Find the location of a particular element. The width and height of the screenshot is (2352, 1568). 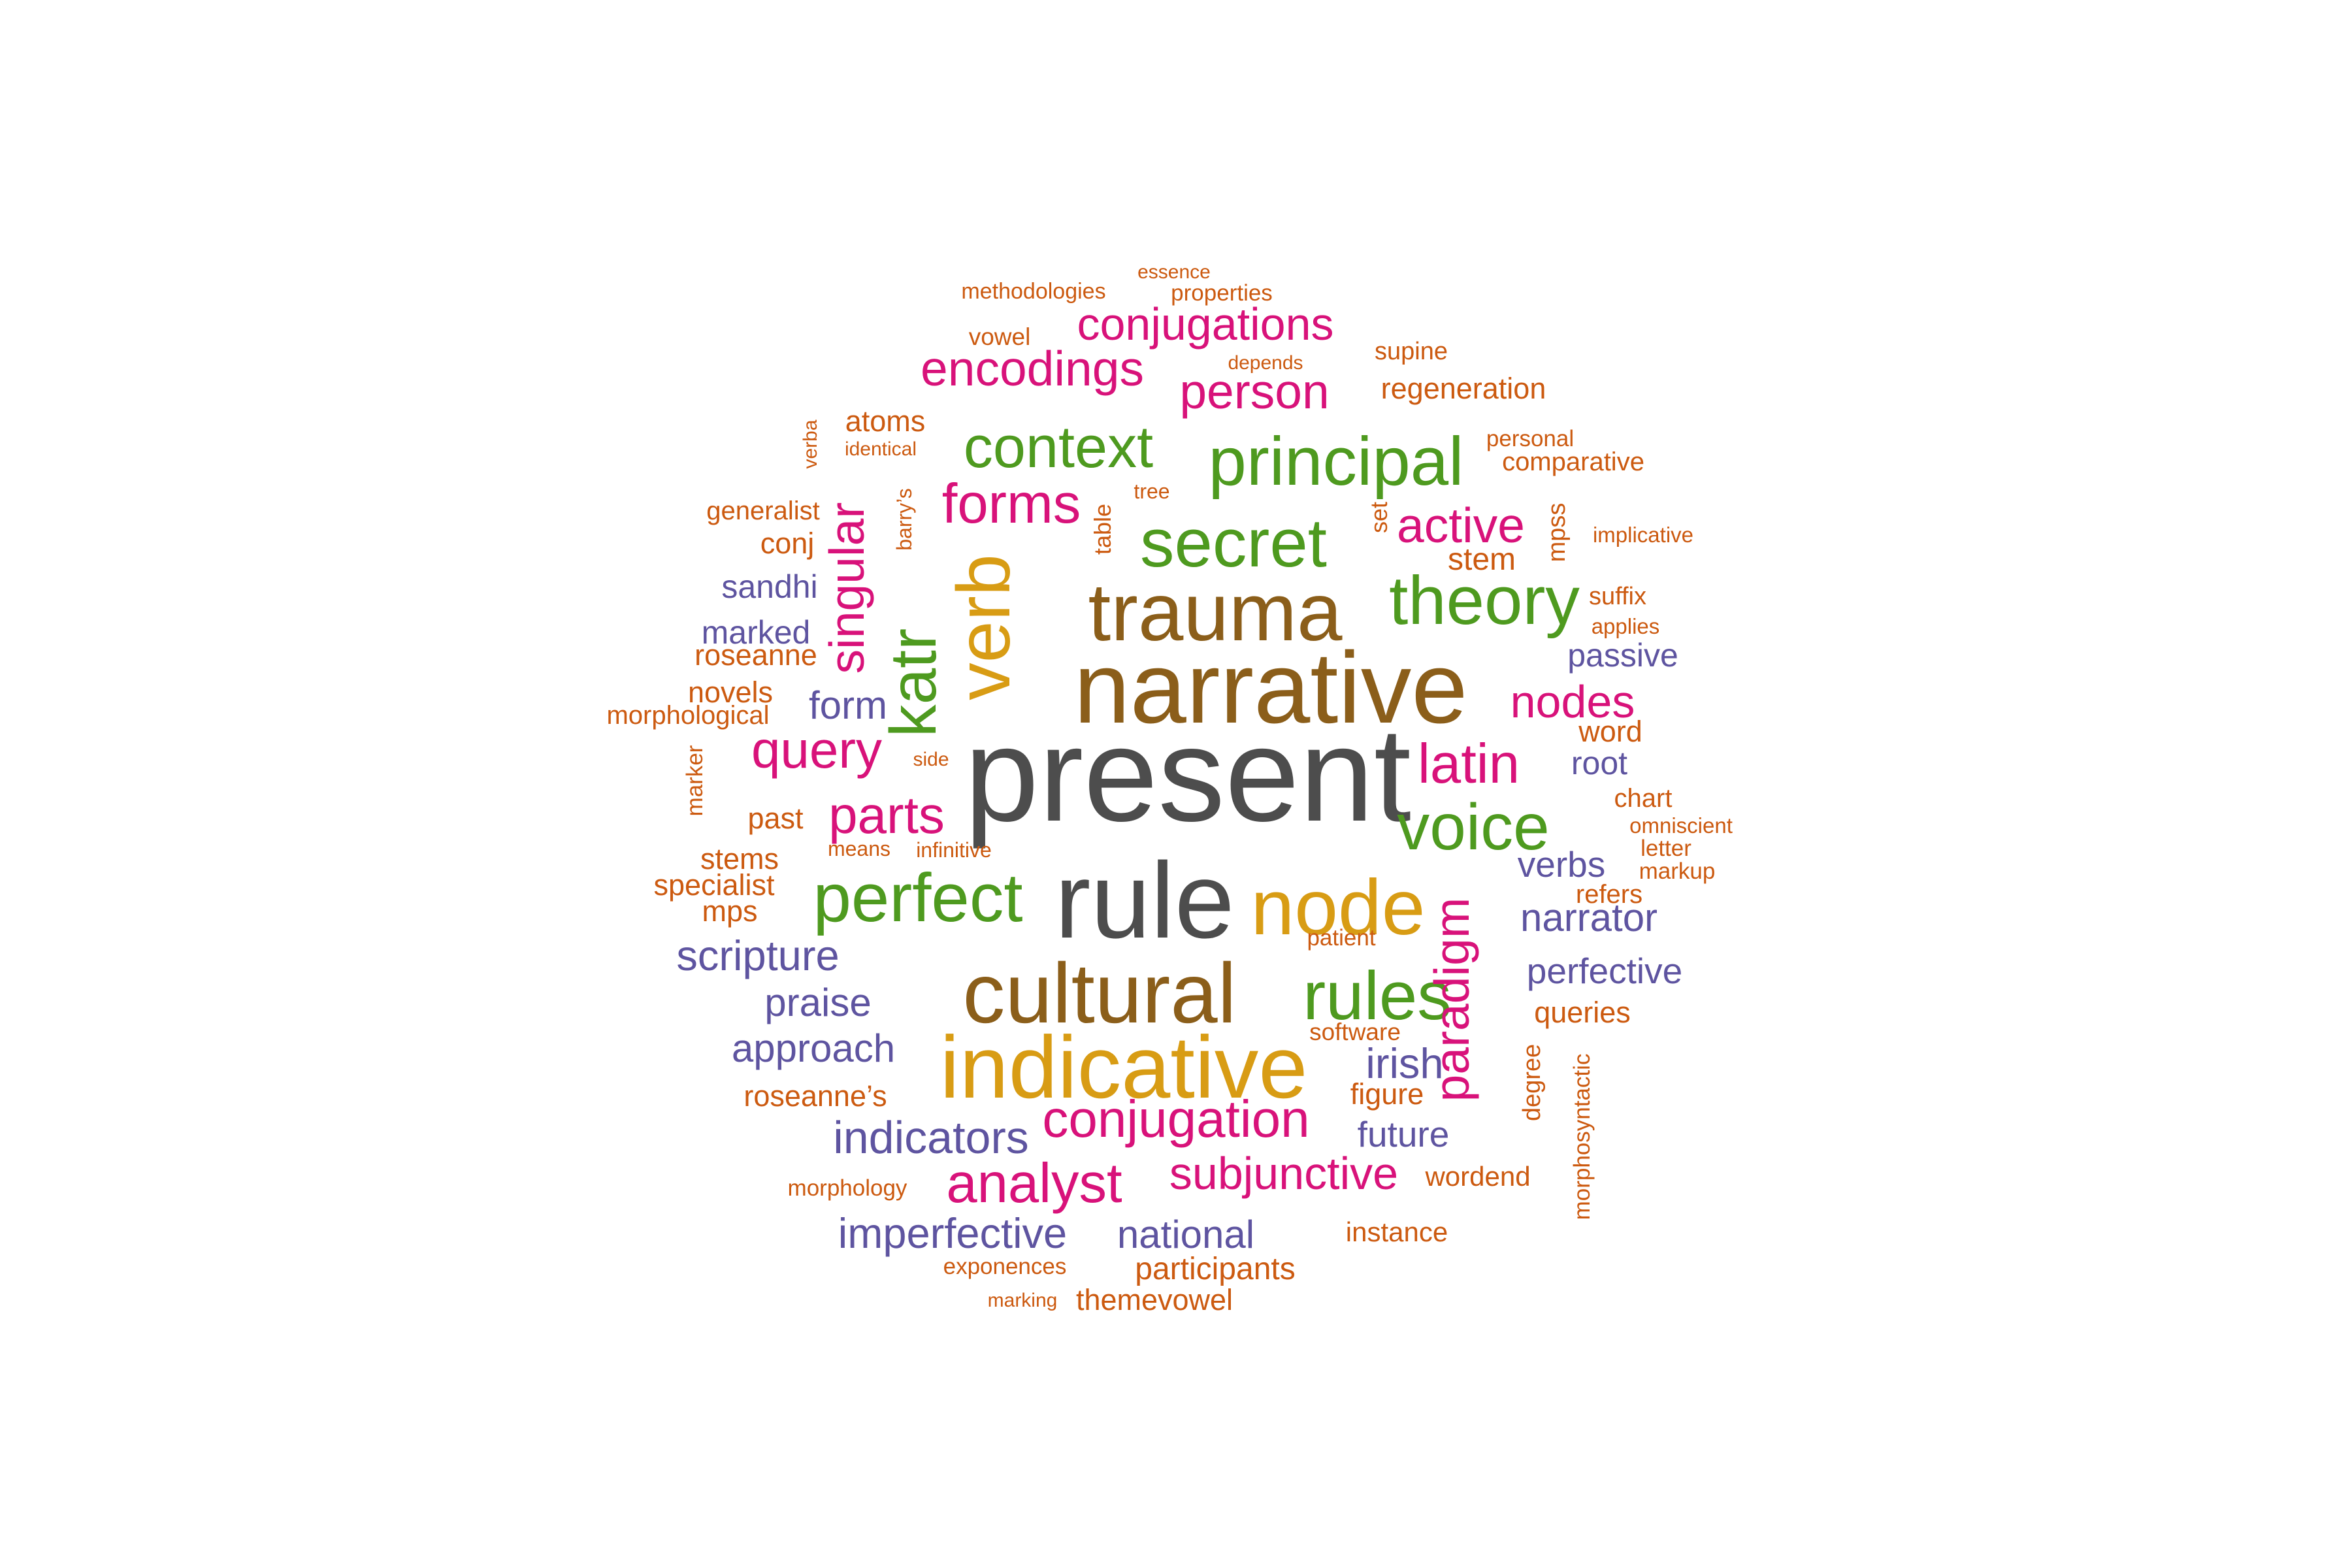

word-barry-s: barry’s is located at coordinates (904, 519).